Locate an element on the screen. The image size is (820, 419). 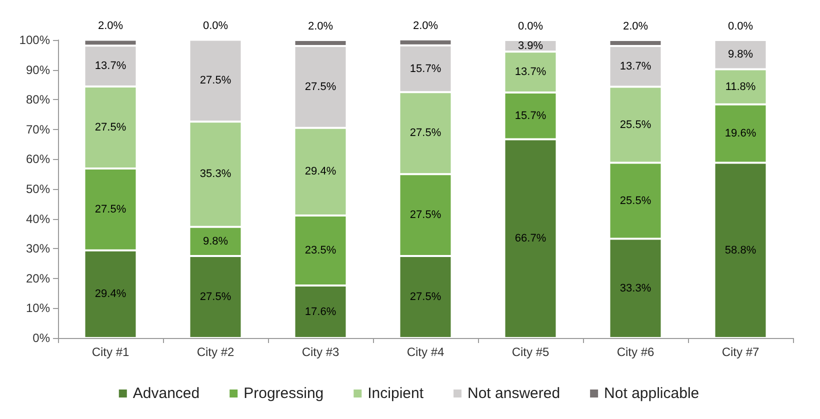
y-tick-label: 90% is located at coordinates (38, 69).